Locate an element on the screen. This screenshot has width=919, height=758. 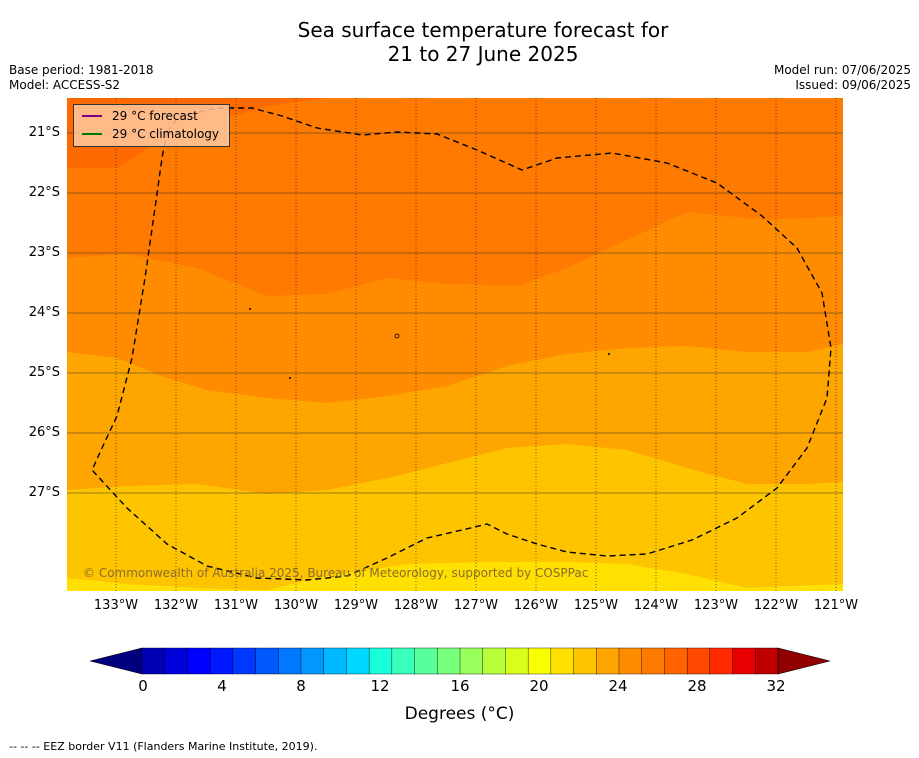
legend-item-climatology: 29 °C climatology is located at coordinates (150, 134).